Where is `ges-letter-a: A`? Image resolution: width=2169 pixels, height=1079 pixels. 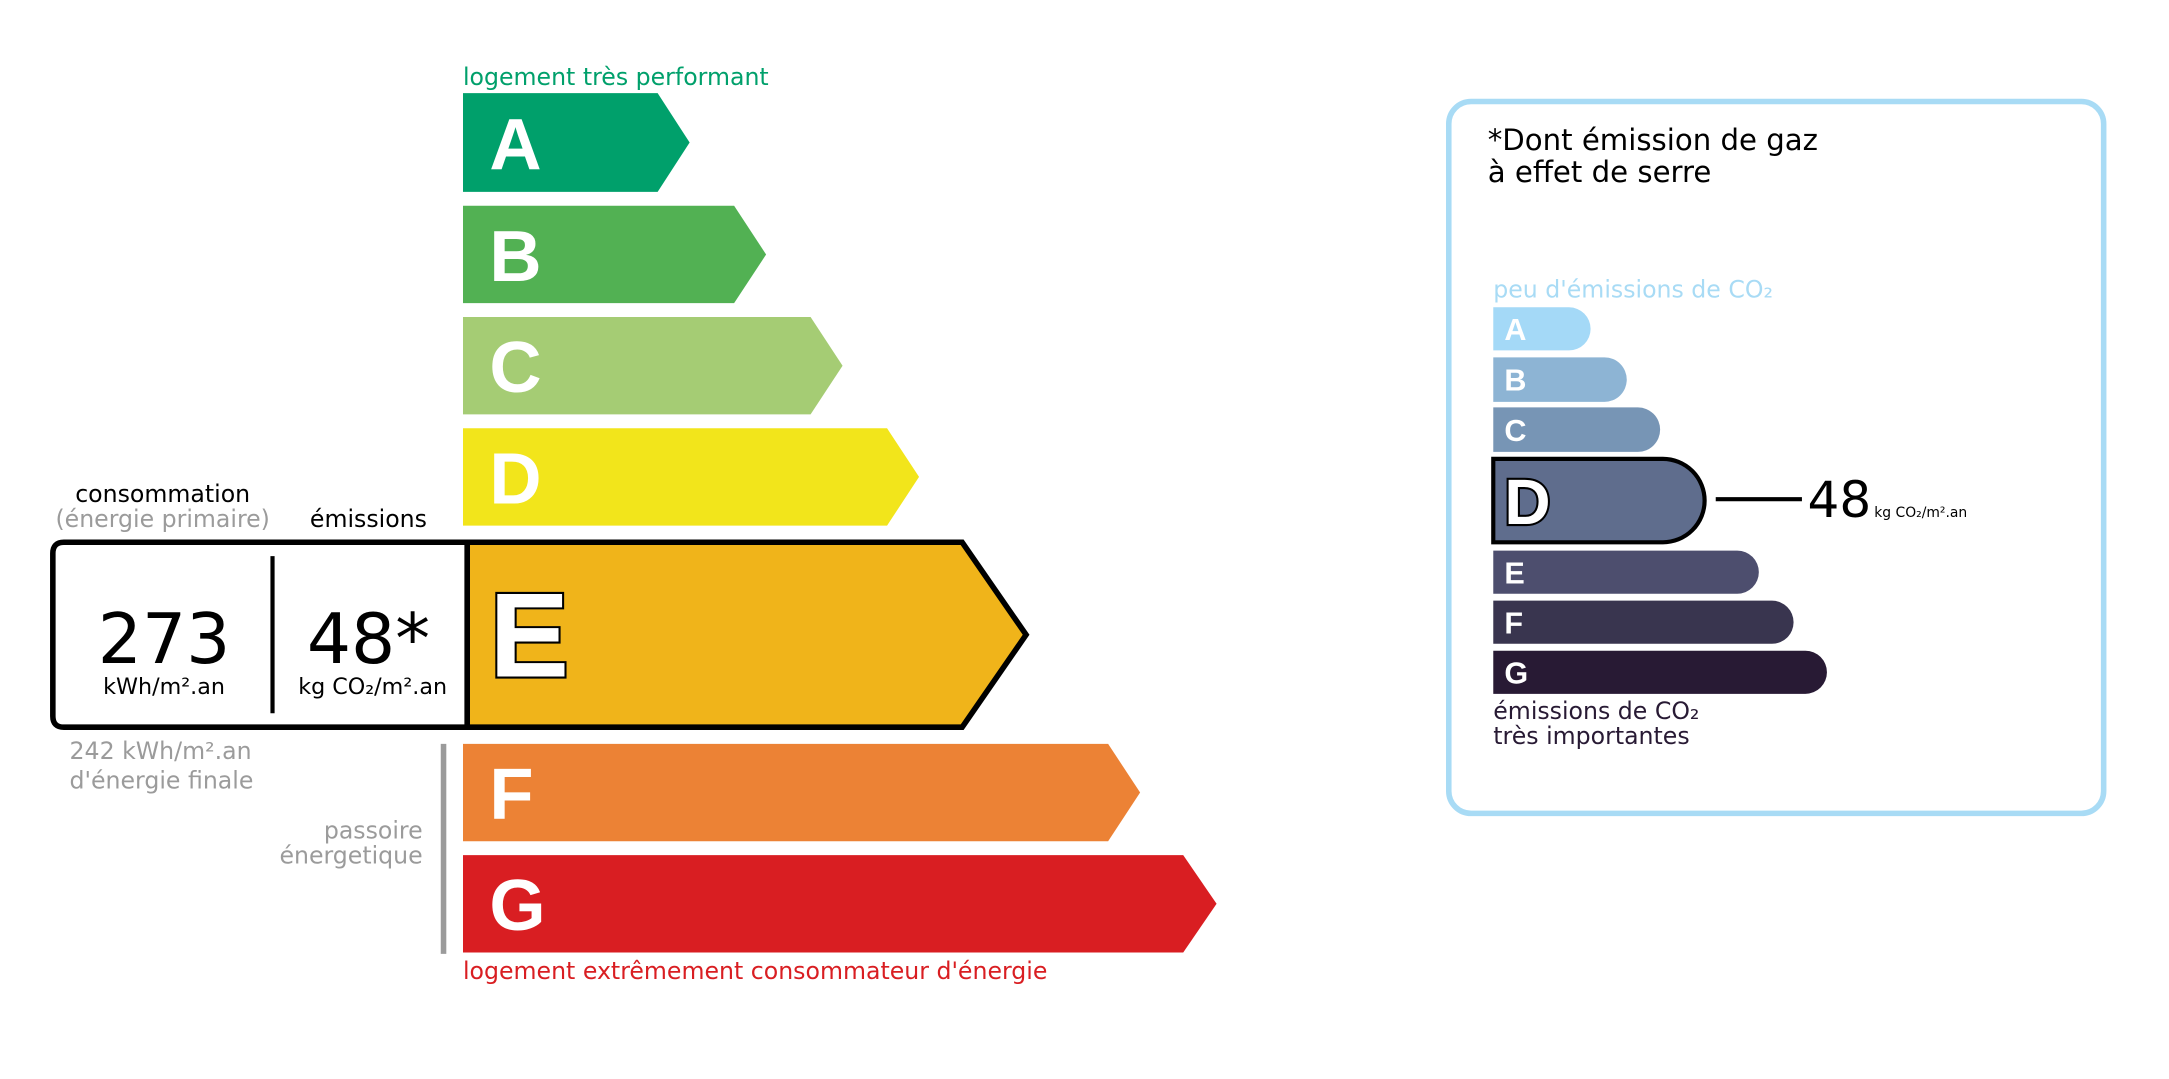
ges-letter-a: A is located at coordinates (1515, 330).